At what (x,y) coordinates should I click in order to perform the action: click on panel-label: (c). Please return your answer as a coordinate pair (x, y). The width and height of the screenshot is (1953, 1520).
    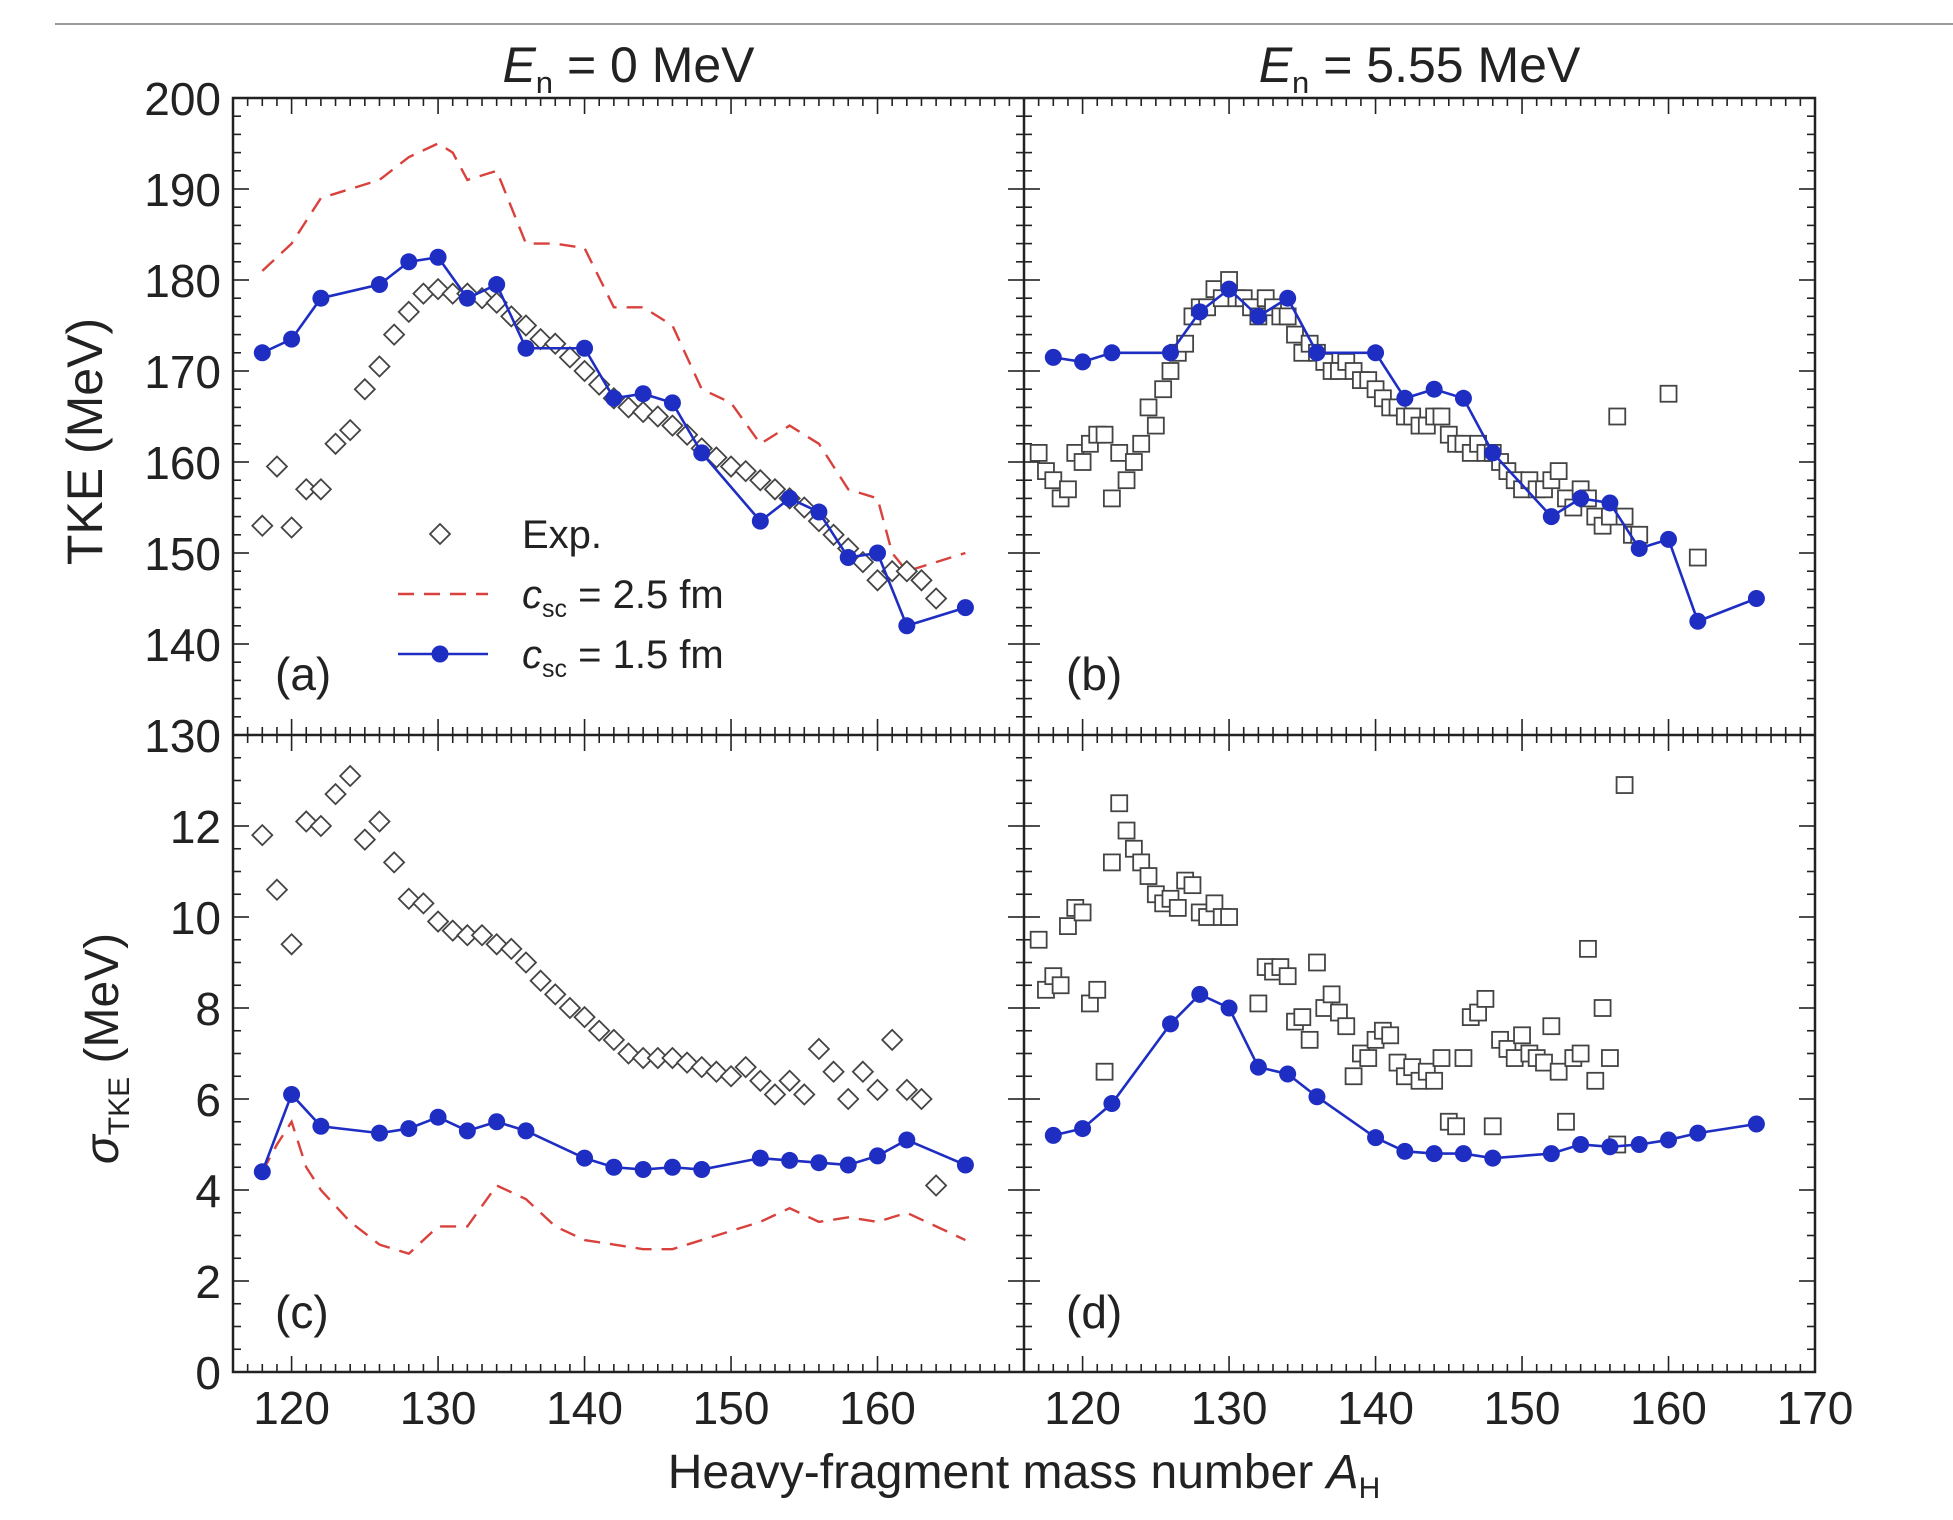
    Looking at the image, I should click on (302, 1312).